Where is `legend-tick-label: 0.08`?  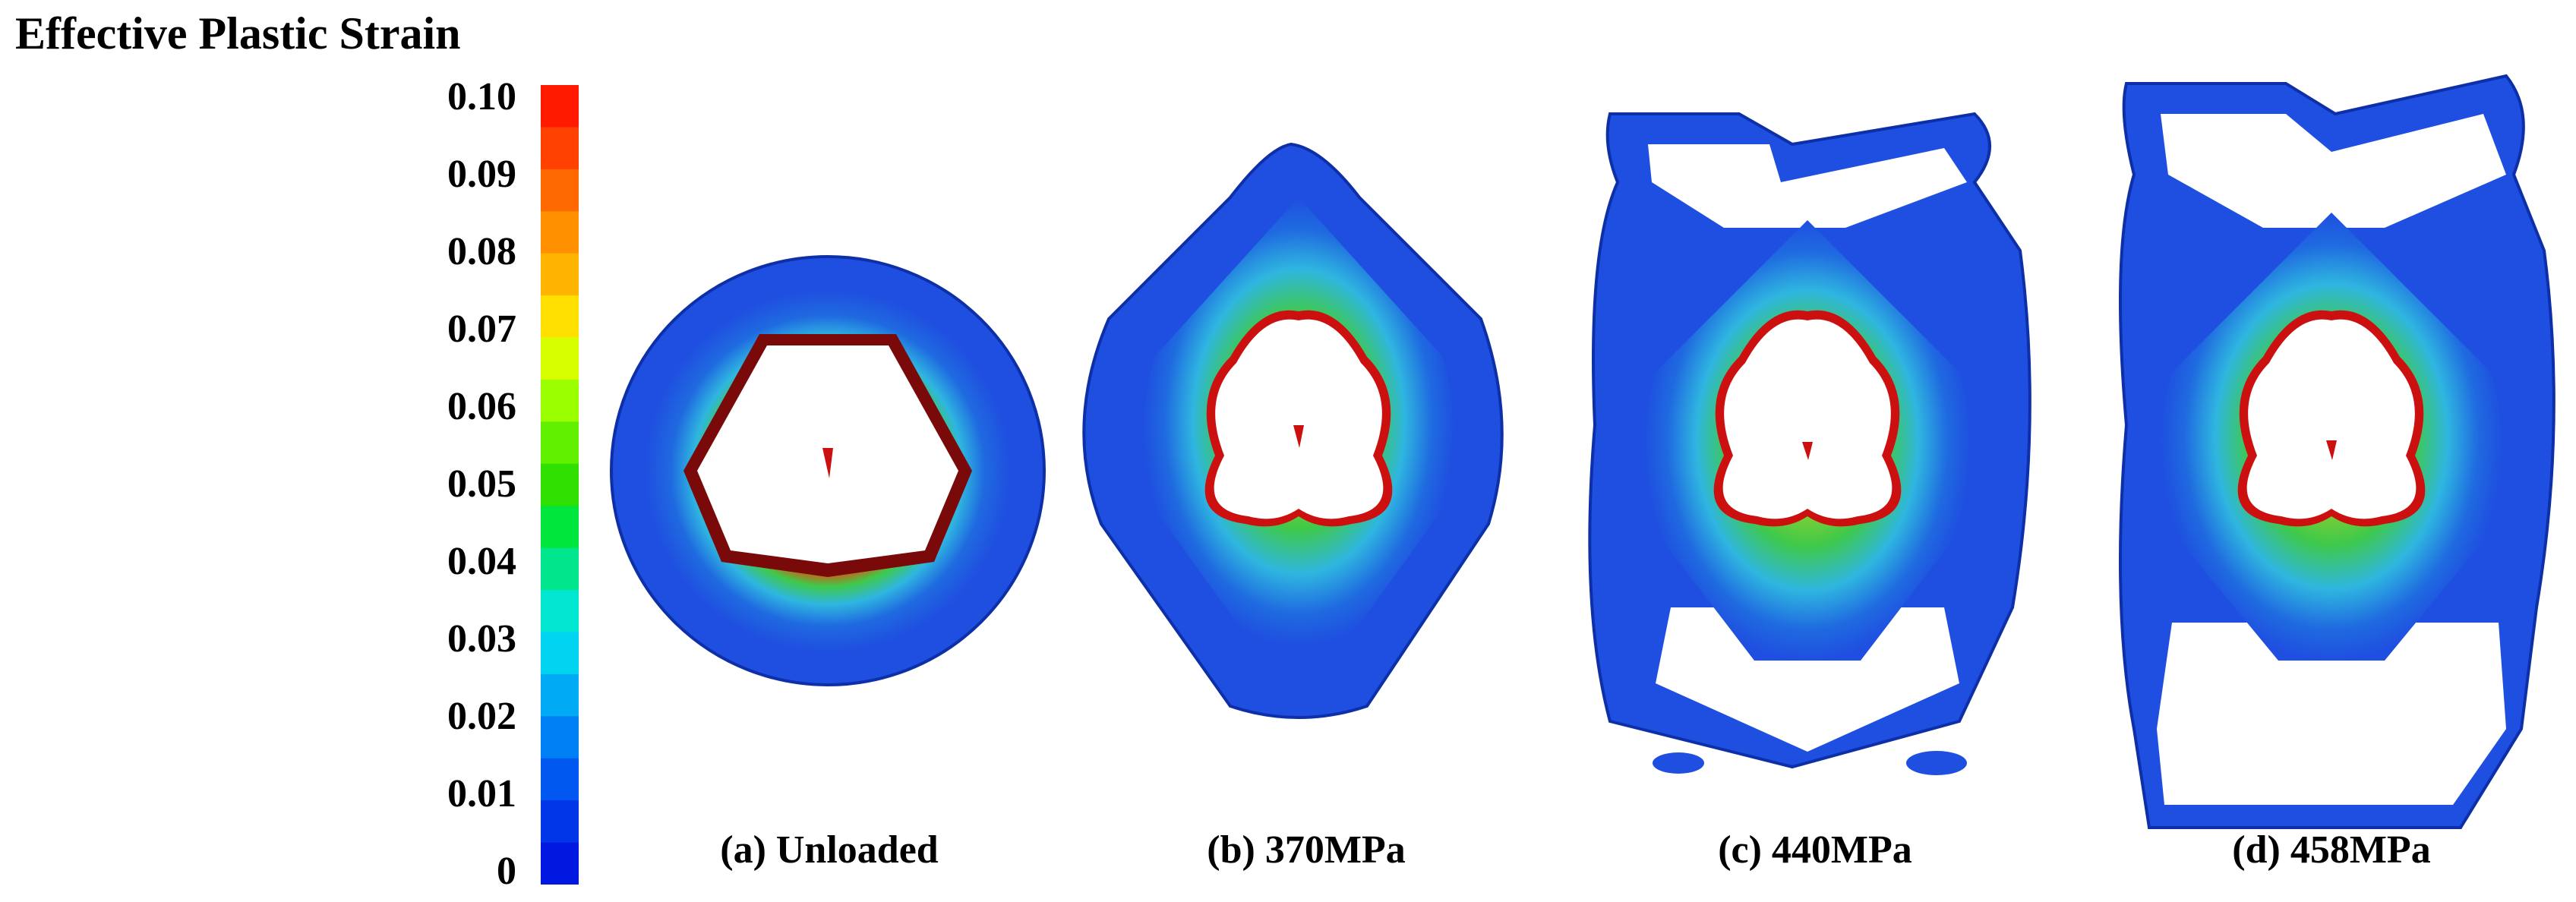 legend-tick-label: 0.08 is located at coordinates (482, 252).